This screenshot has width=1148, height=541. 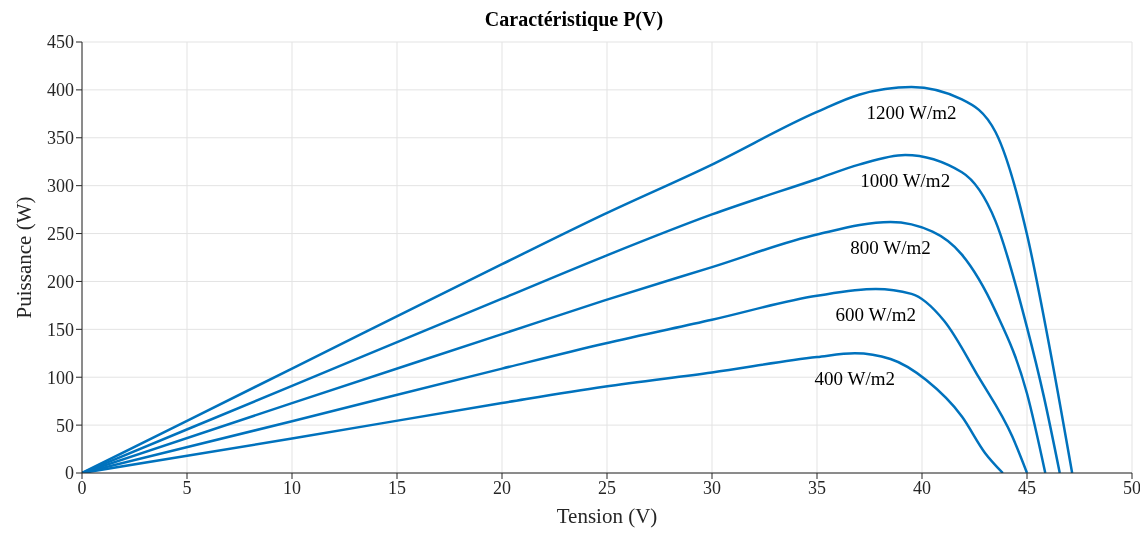 I want to click on y-tick-label: 0, so click(x=69, y=473).